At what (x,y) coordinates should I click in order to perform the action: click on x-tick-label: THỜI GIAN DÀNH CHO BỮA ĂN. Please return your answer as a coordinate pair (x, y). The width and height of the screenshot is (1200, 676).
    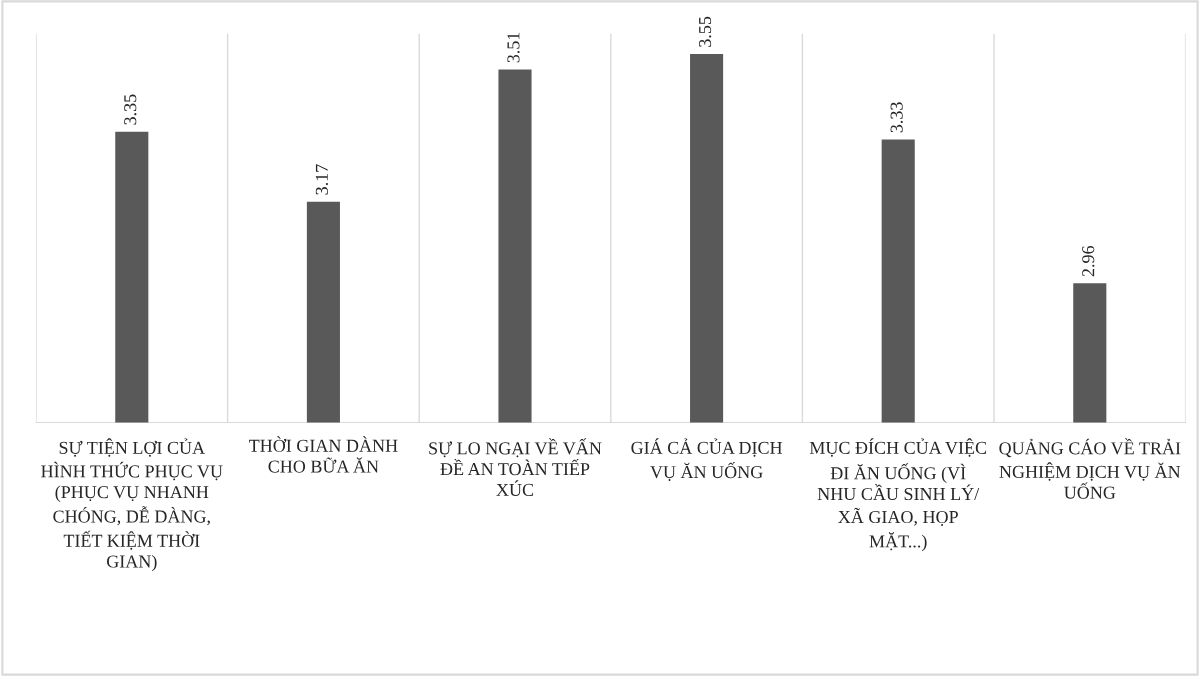
    Looking at the image, I should click on (323, 454).